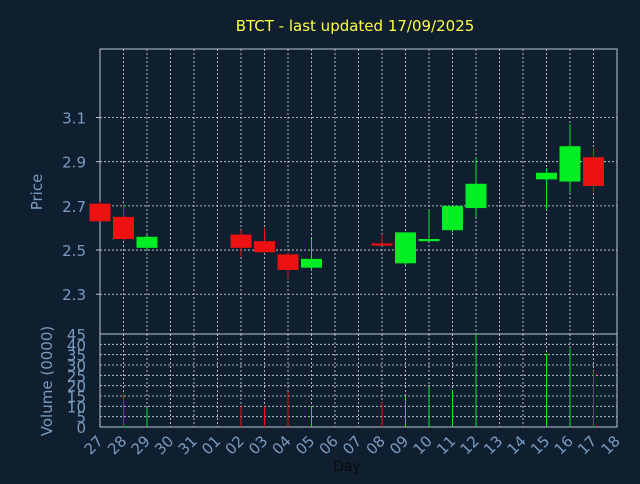 The image size is (640, 484). What do you see at coordinates (76, 397) in the screenshot?
I see `volume-tick-label: 15` at bounding box center [76, 397].